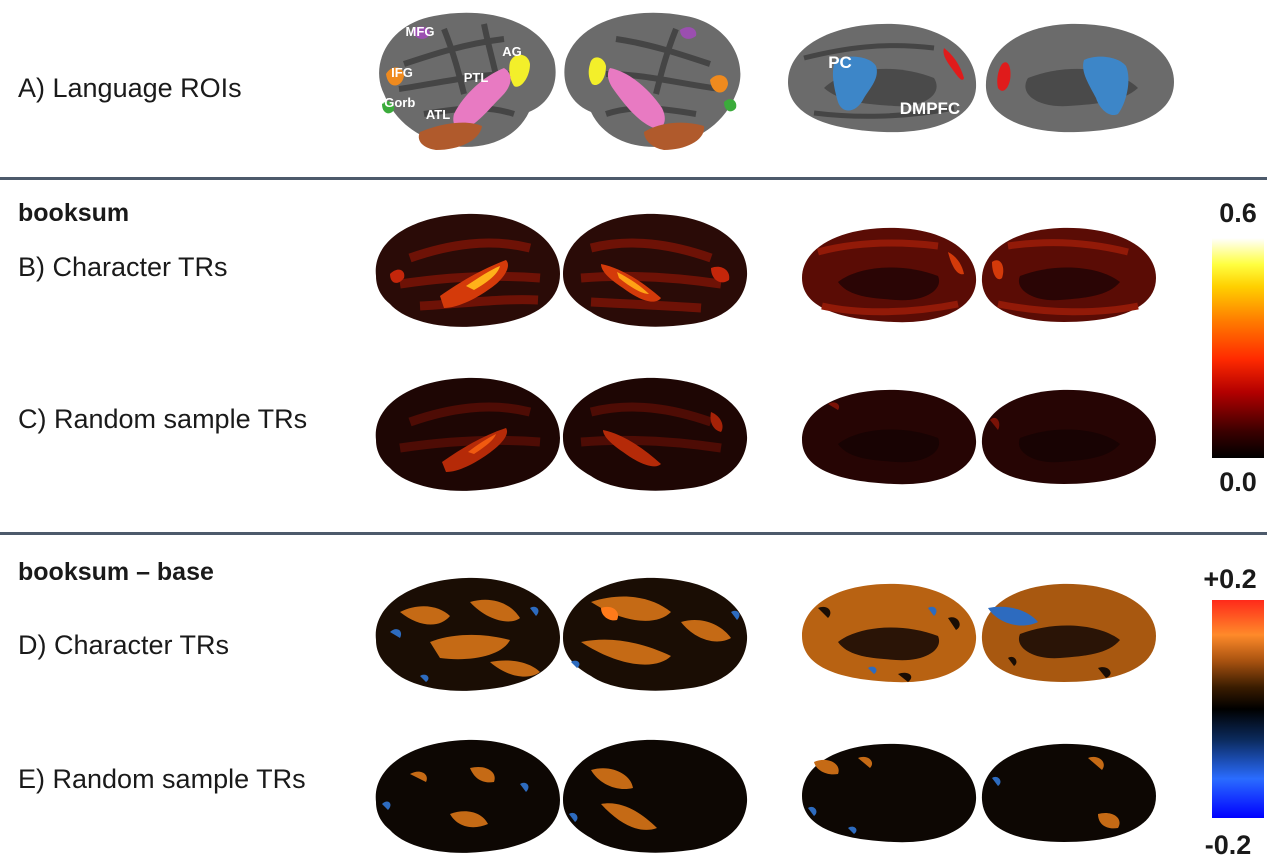  I want to click on colorbar-diff, so click(1238, 709).